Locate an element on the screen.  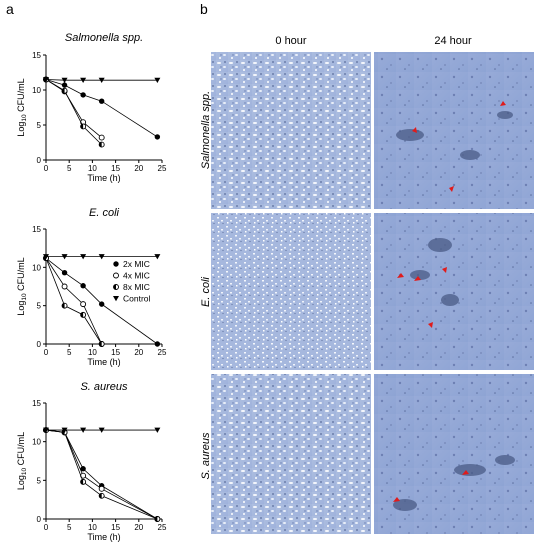
micrograph-ecoli-24h is located at coordinates (454, 291).